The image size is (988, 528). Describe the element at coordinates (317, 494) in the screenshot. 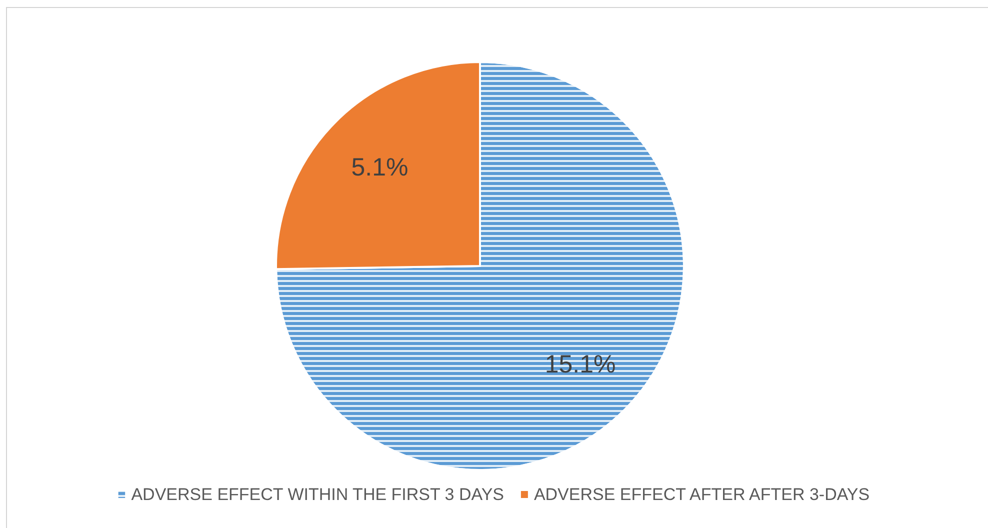

I see `legend-label: ADVERSE EFFECT WITHIN THE FIRST 3 DAYS` at that location.